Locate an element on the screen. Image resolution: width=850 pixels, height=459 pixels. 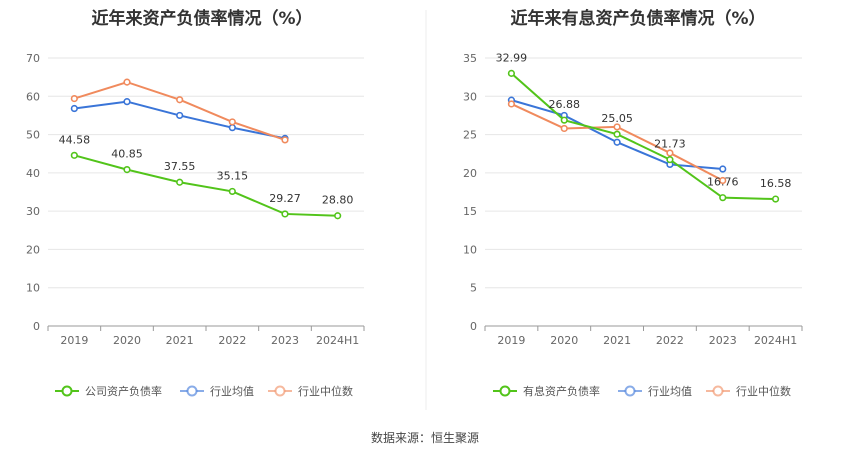
data-label: 40.85 is located at coordinates (127, 154).